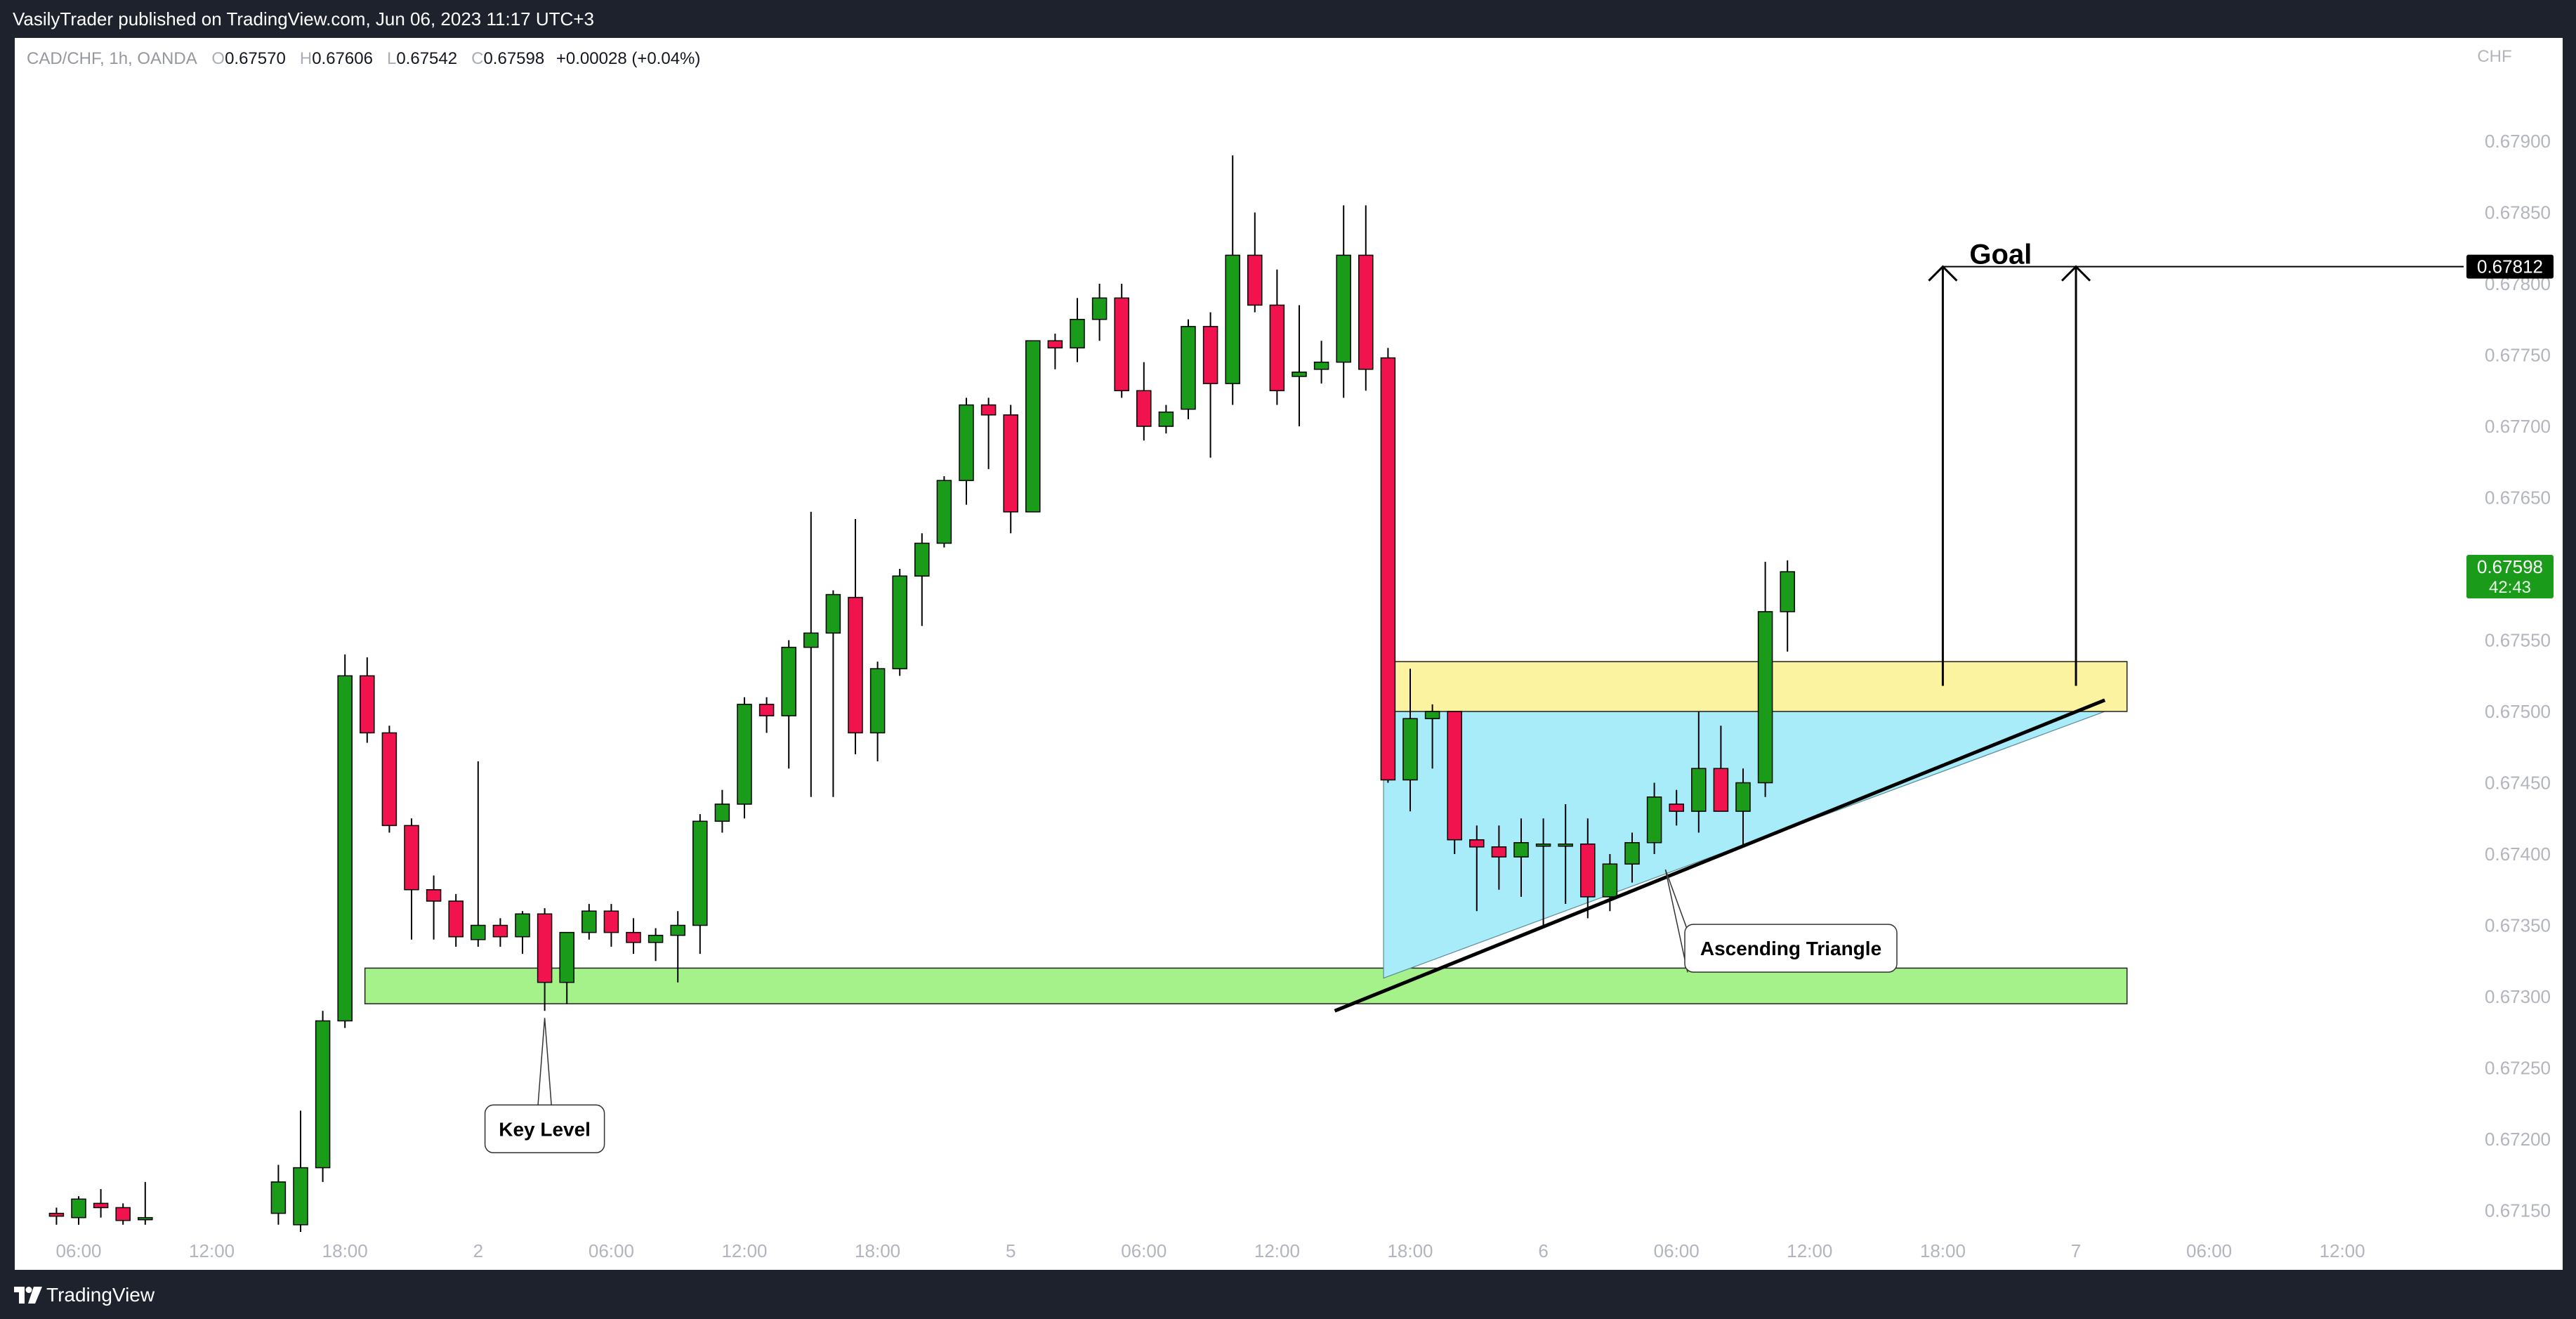 This screenshot has height=1319, width=2576. Describe the element at coordinates (1943, 273) in the screenshot. I see `arrow-head` at that location.